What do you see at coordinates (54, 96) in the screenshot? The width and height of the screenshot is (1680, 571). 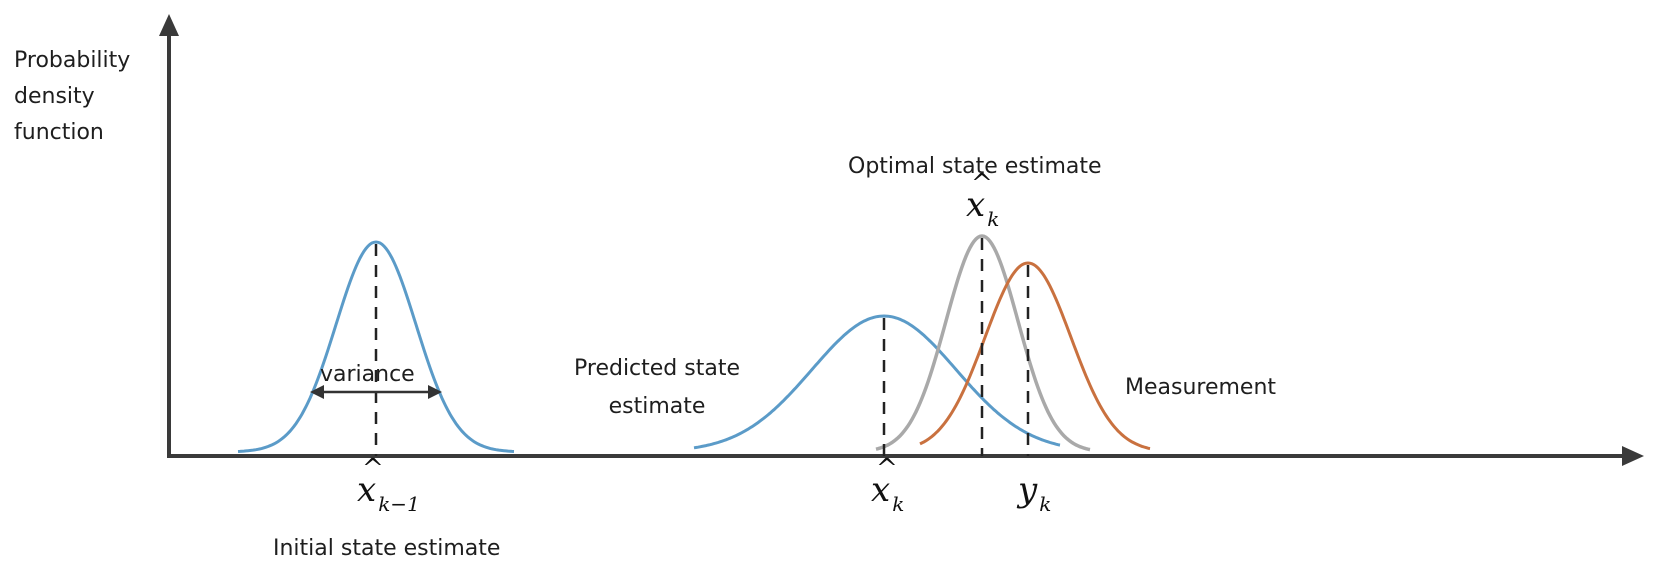 I see `y-axis-label-line: density` at bounding box center [54, 96].